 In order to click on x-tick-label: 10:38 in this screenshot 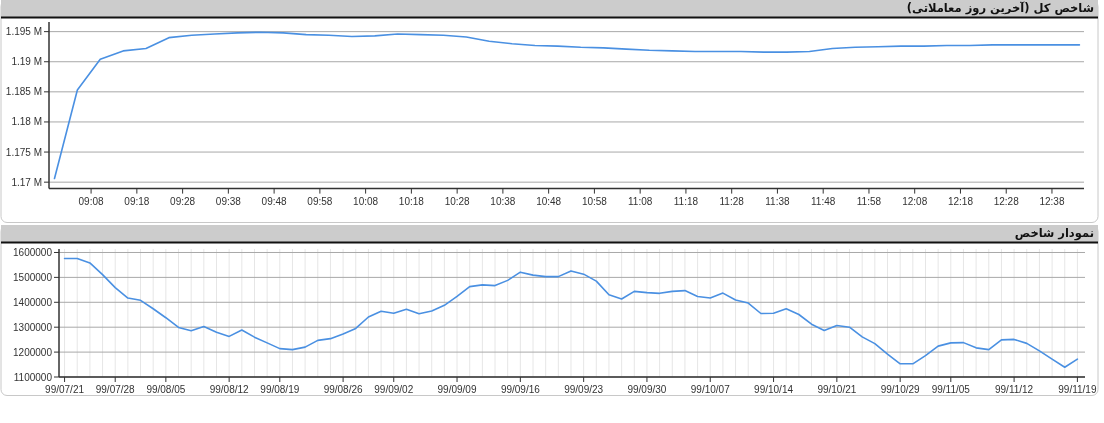, I will do `click(503, 201)`.